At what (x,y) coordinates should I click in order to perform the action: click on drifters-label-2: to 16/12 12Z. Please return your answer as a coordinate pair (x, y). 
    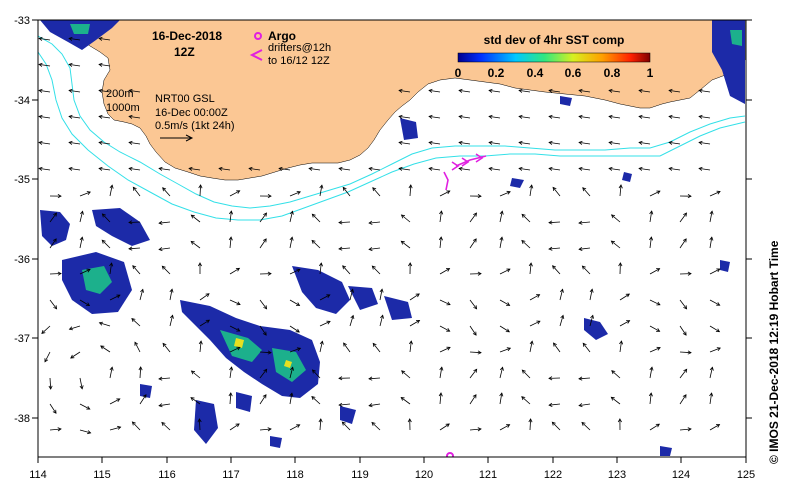
    Looking at the image, I should click on (299, 61).